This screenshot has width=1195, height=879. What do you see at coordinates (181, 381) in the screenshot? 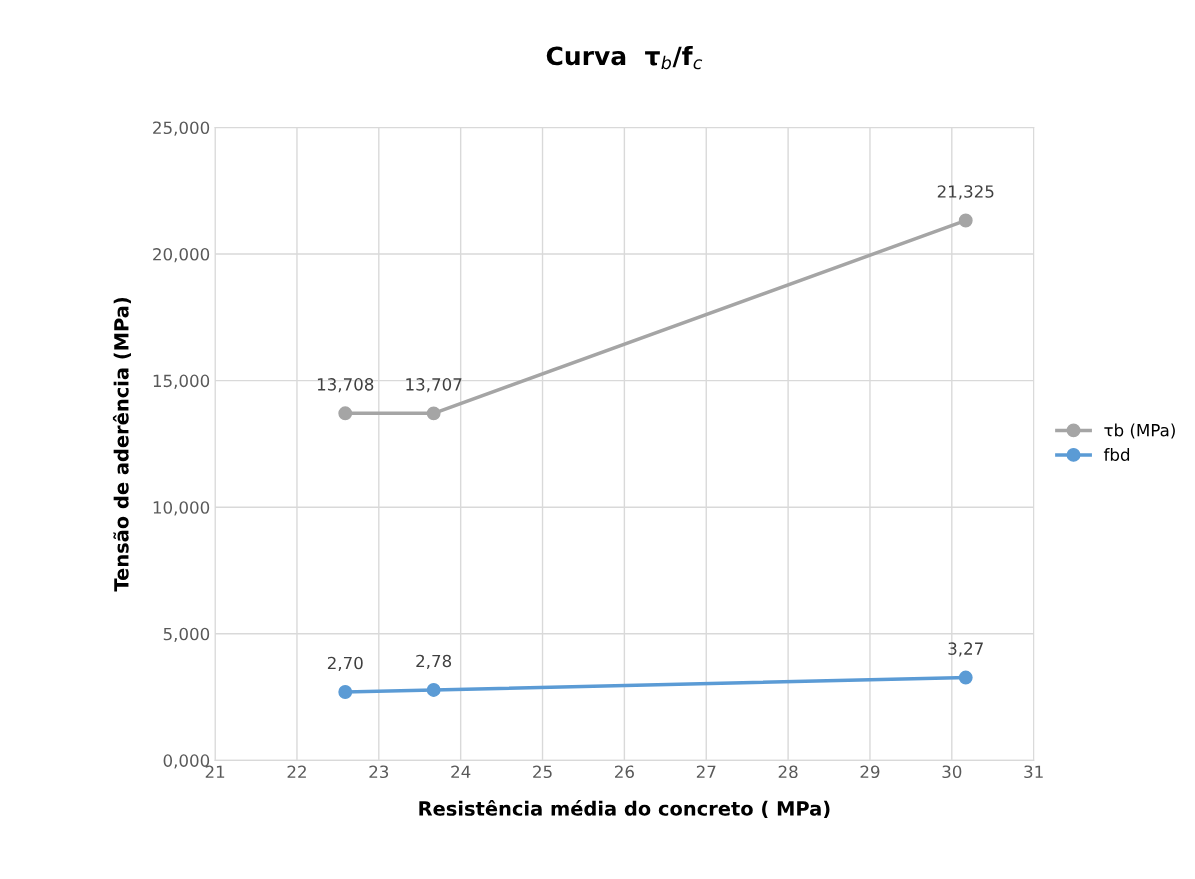
I see `y-tick-label: 15,000` at bounding box center [181, 381].